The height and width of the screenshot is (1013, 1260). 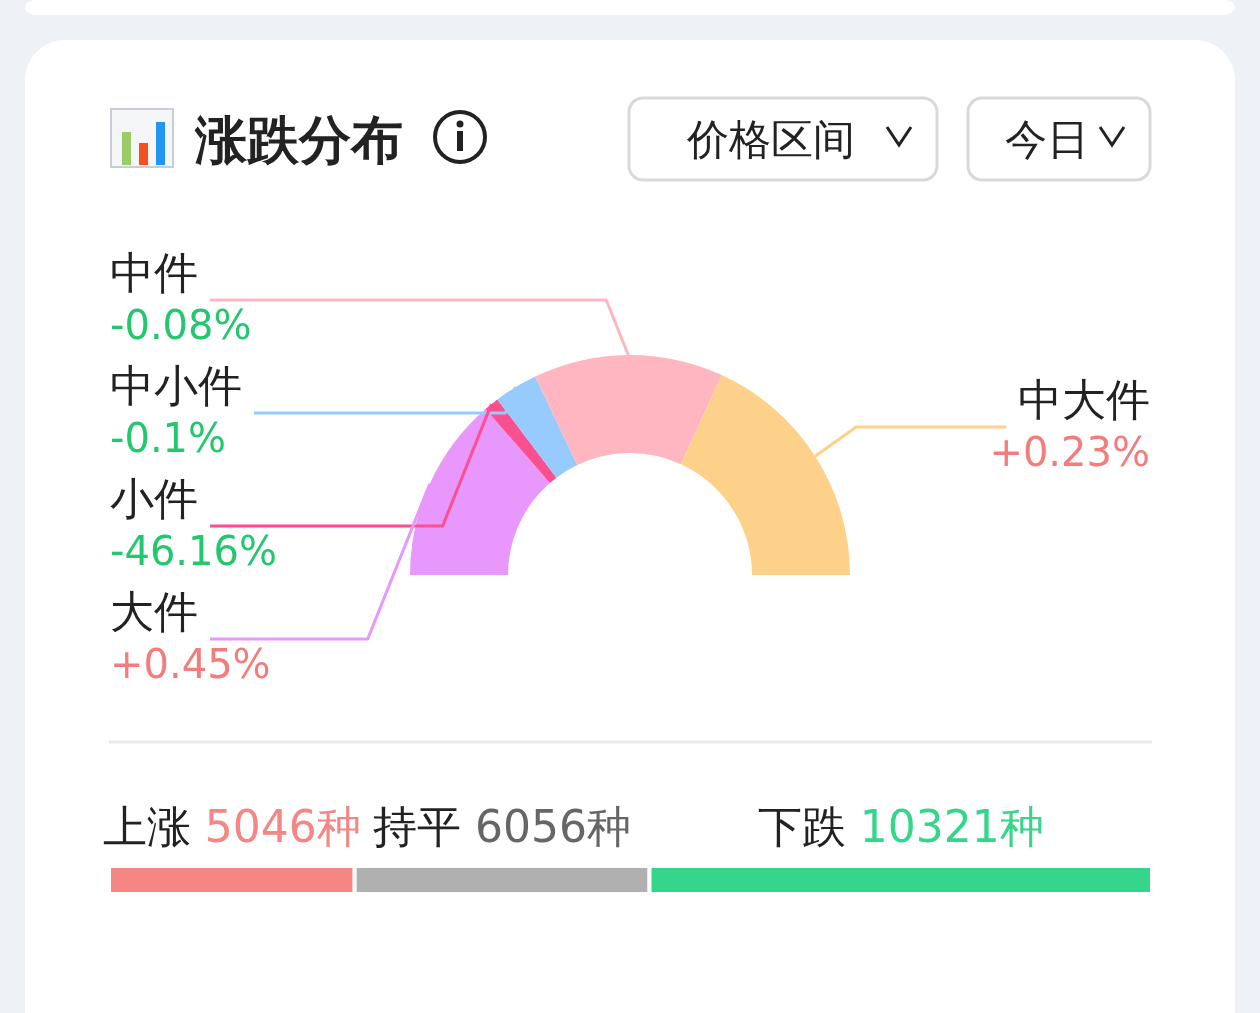 What do you see at coordinates (181, 325) in the screenshot?
I see `text: -0.08%` at bounding box center [181, 325].